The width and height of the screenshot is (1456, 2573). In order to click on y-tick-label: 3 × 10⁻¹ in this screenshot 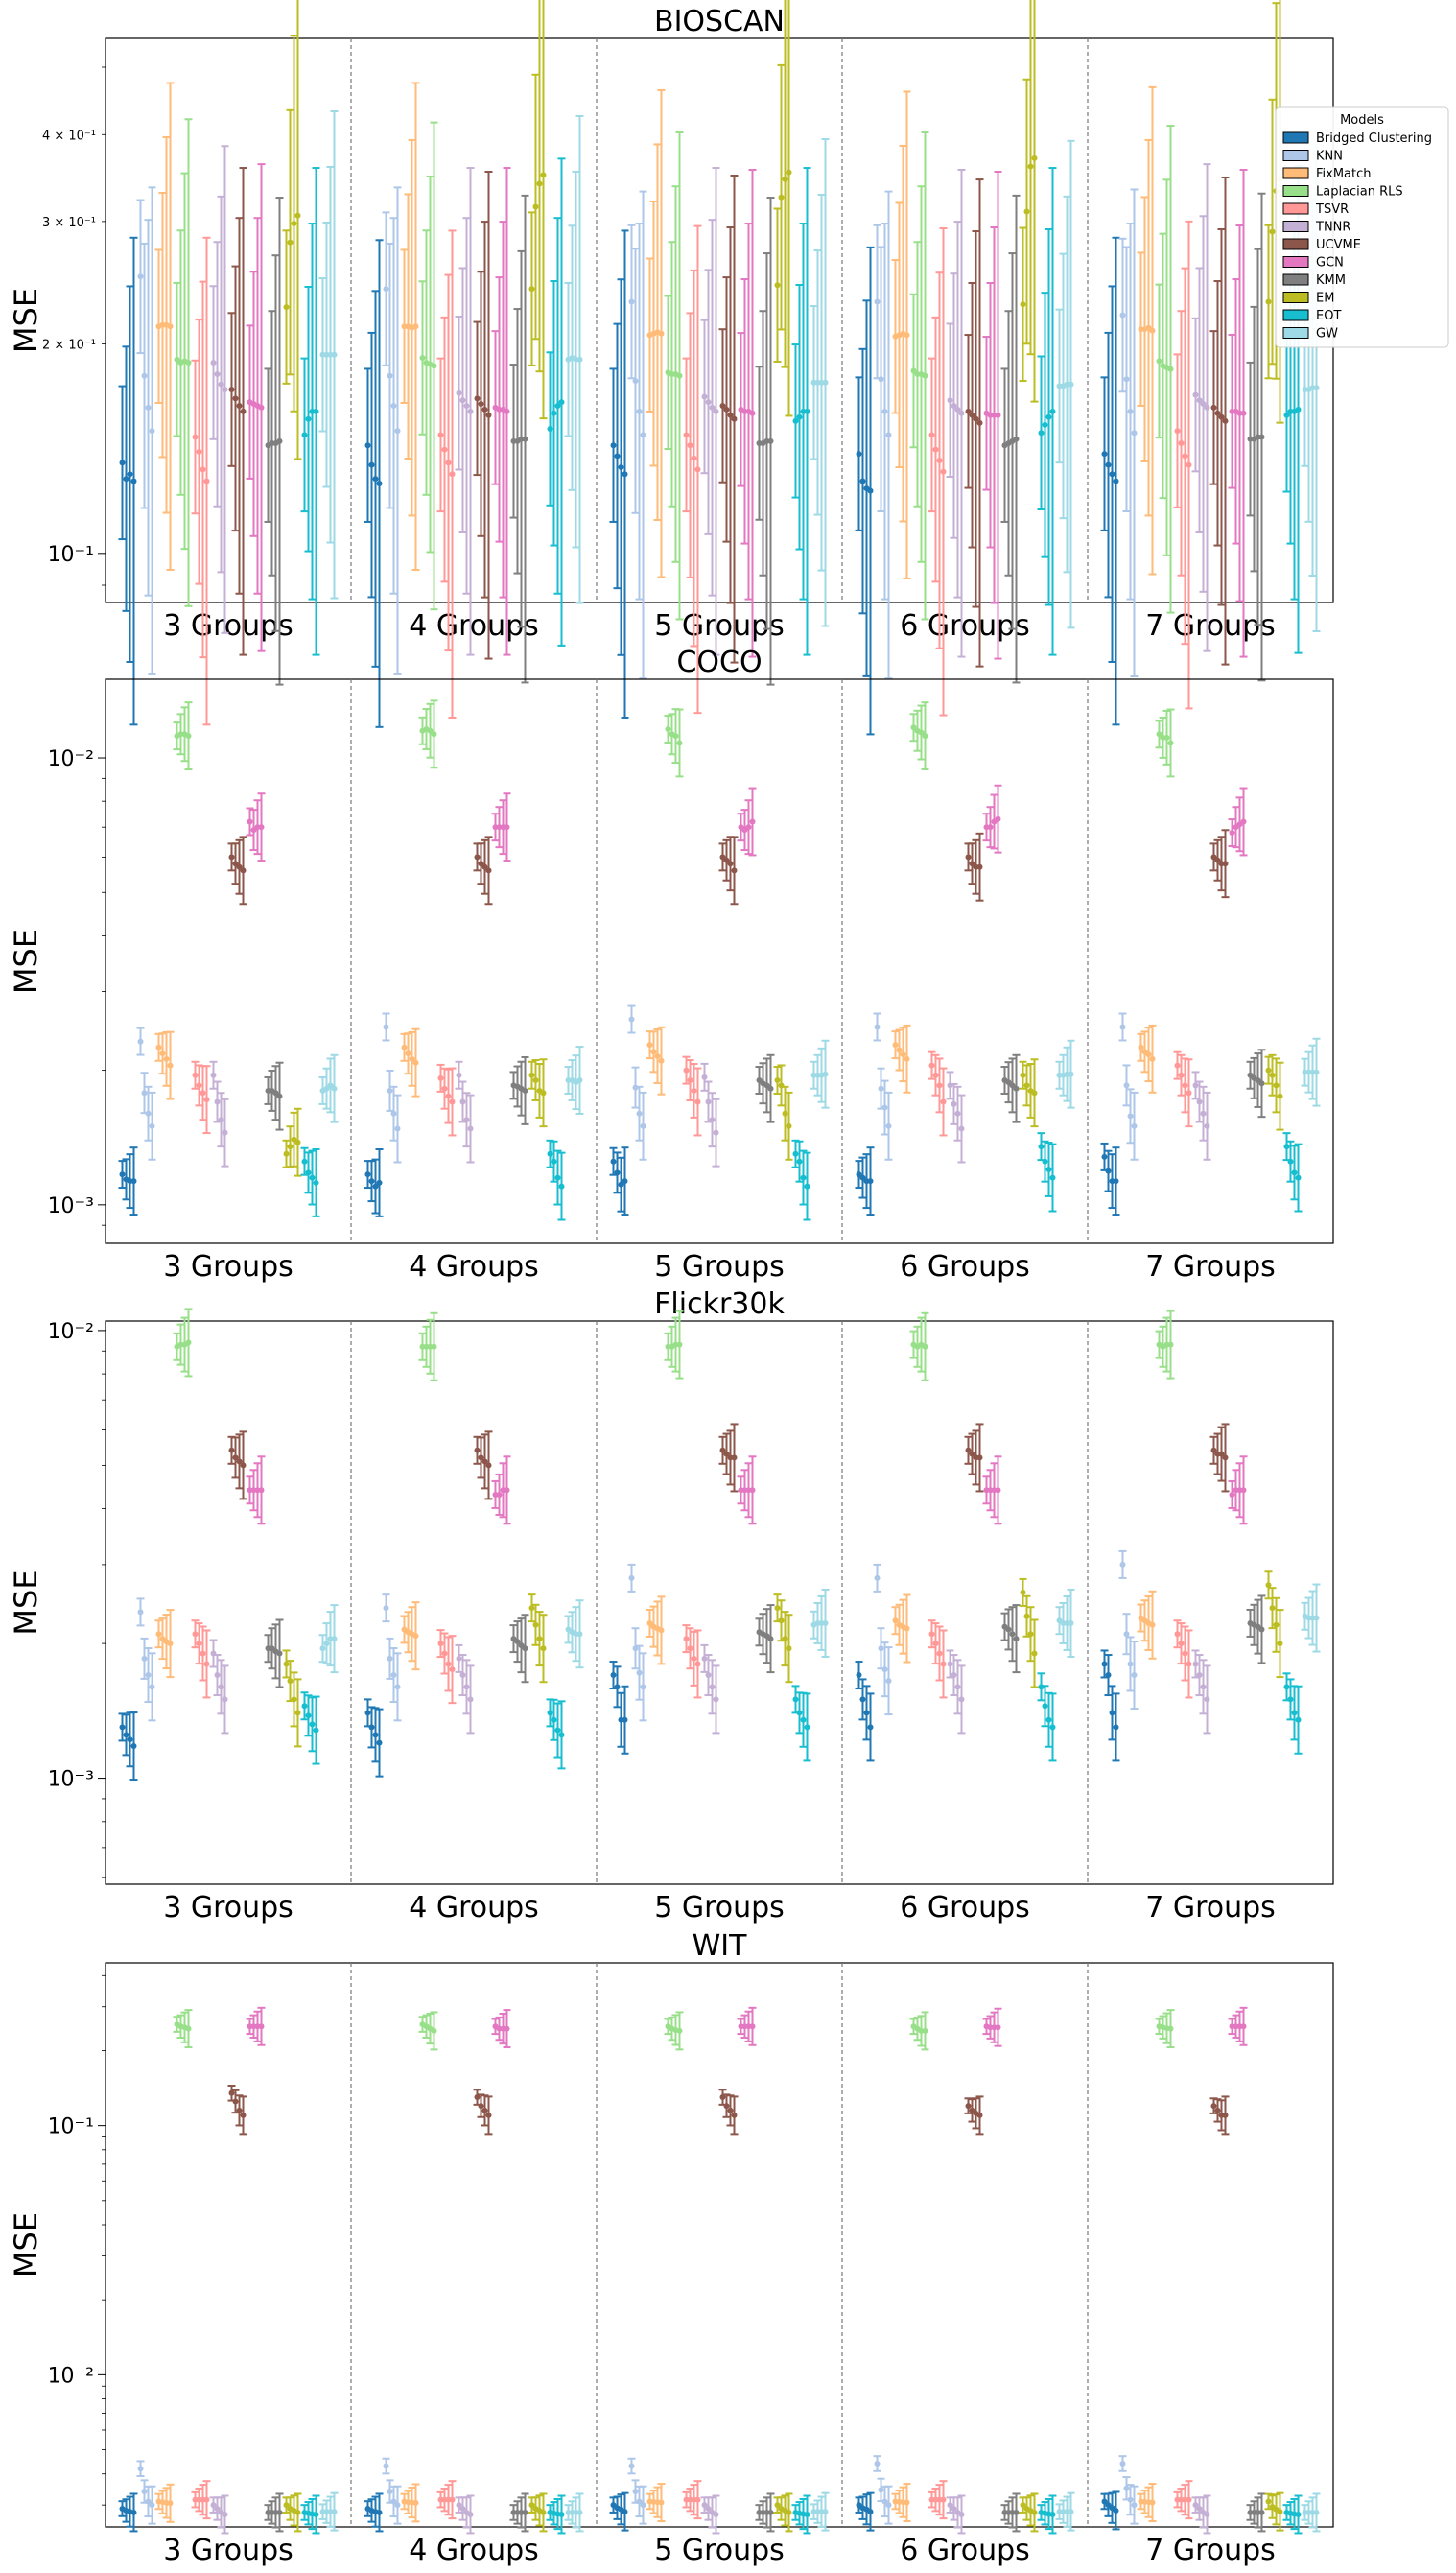, I will do `click(69, 223)`.